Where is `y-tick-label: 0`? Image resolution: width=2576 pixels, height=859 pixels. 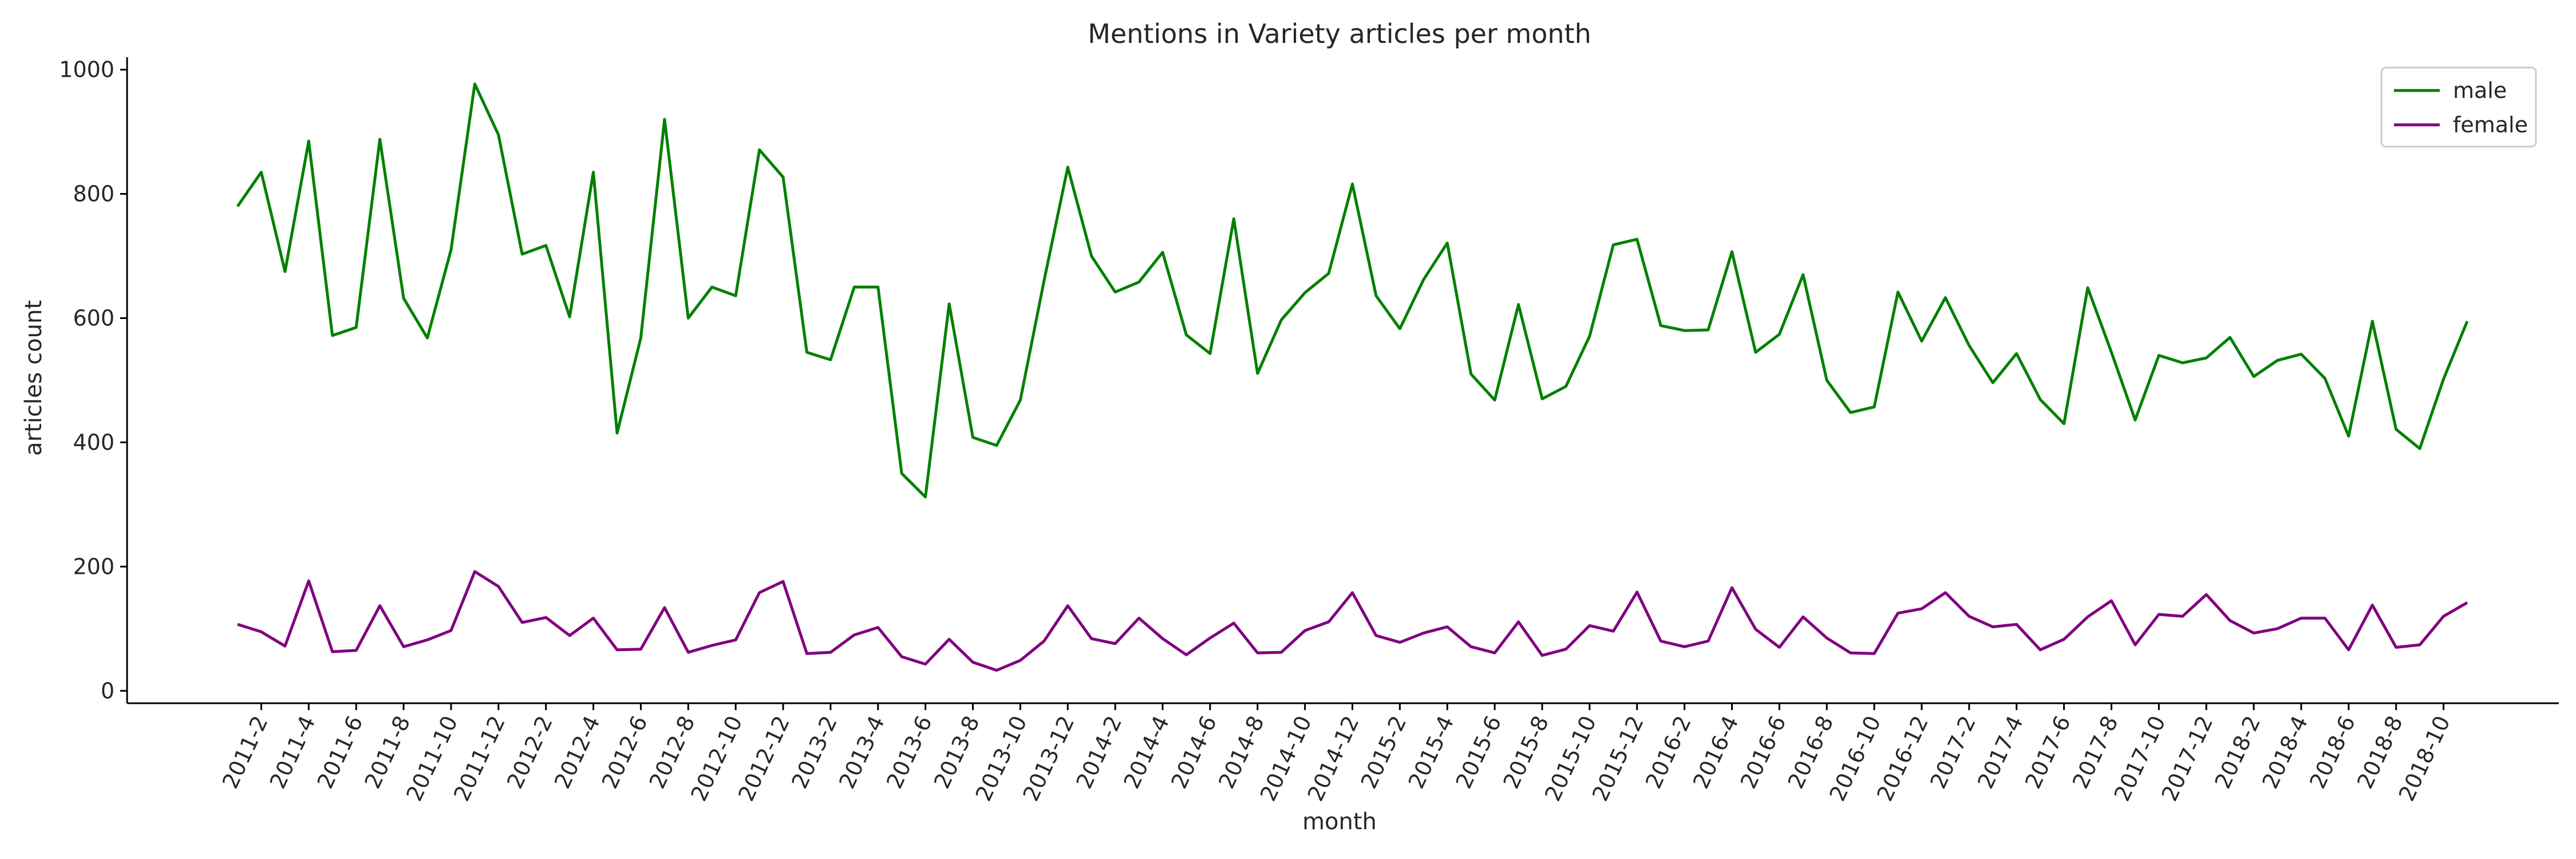 y-tick-label: 0 is located at coordinates (107, 690).